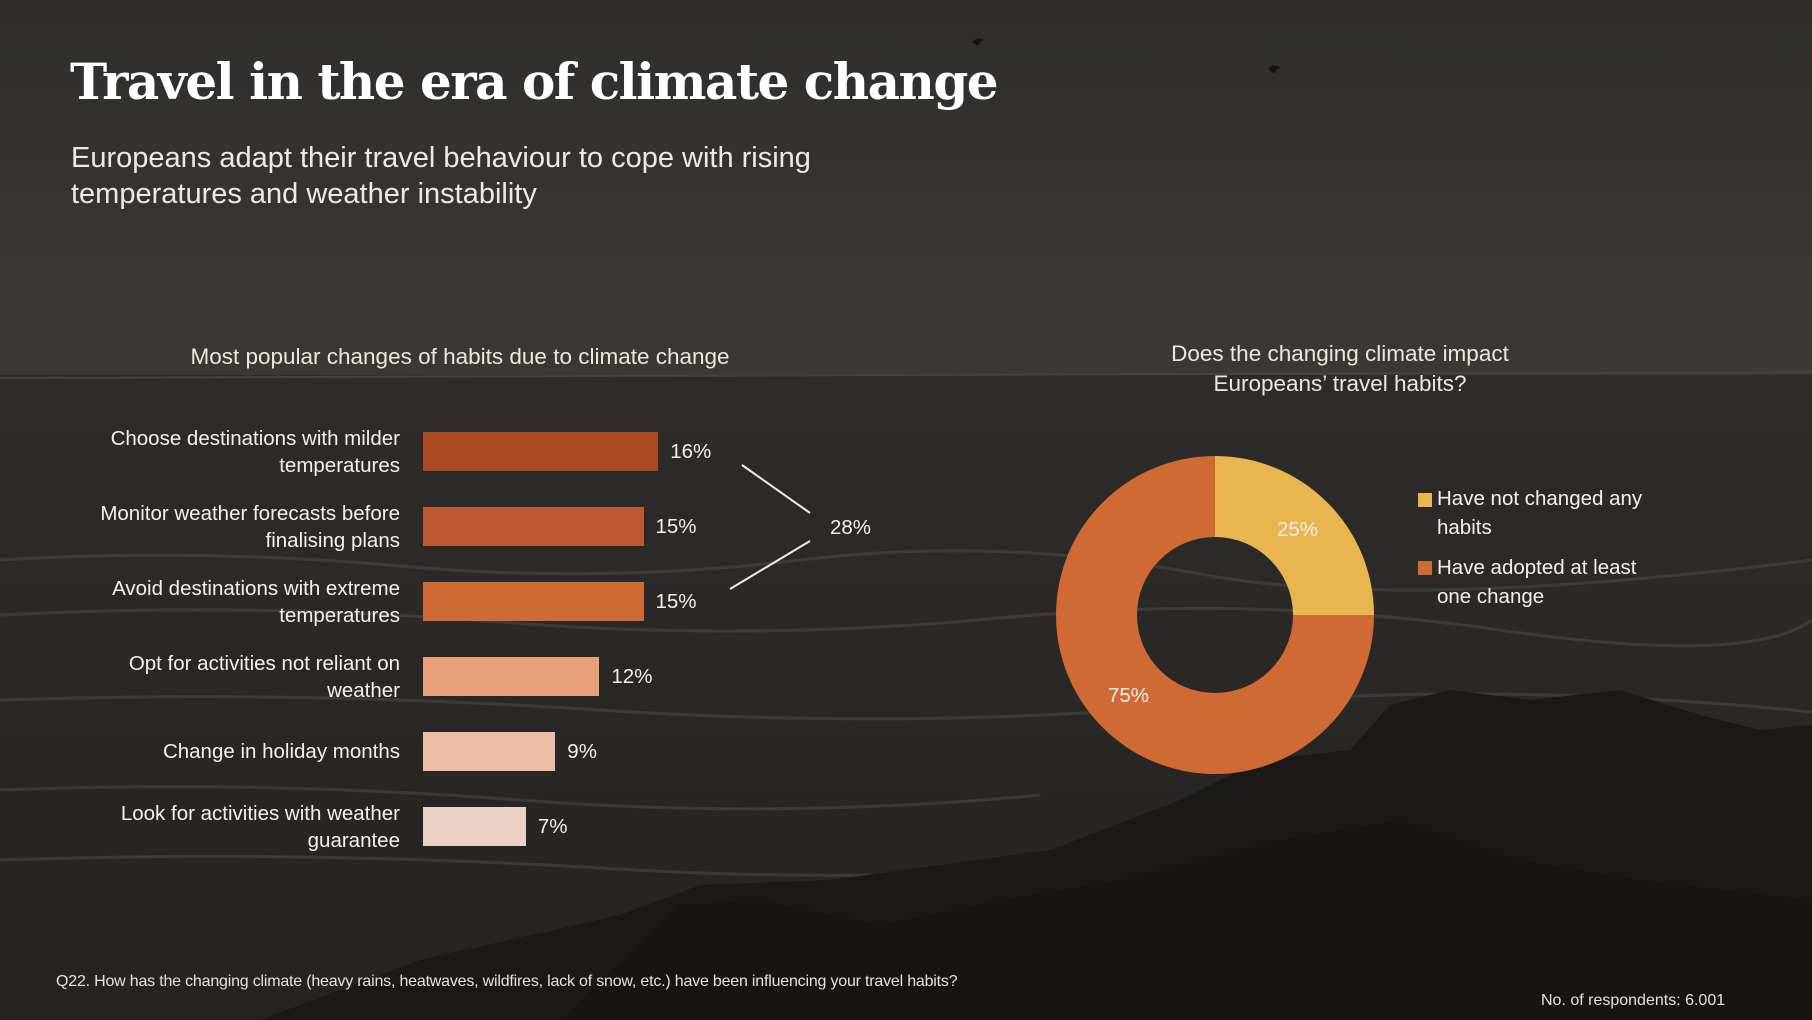 This screenshot has height=1020, width=1812. What do you see at coordinates (582, 751) in the screenshot?
I see `bar-value-label: 9%` at bounding box center [582, 751].